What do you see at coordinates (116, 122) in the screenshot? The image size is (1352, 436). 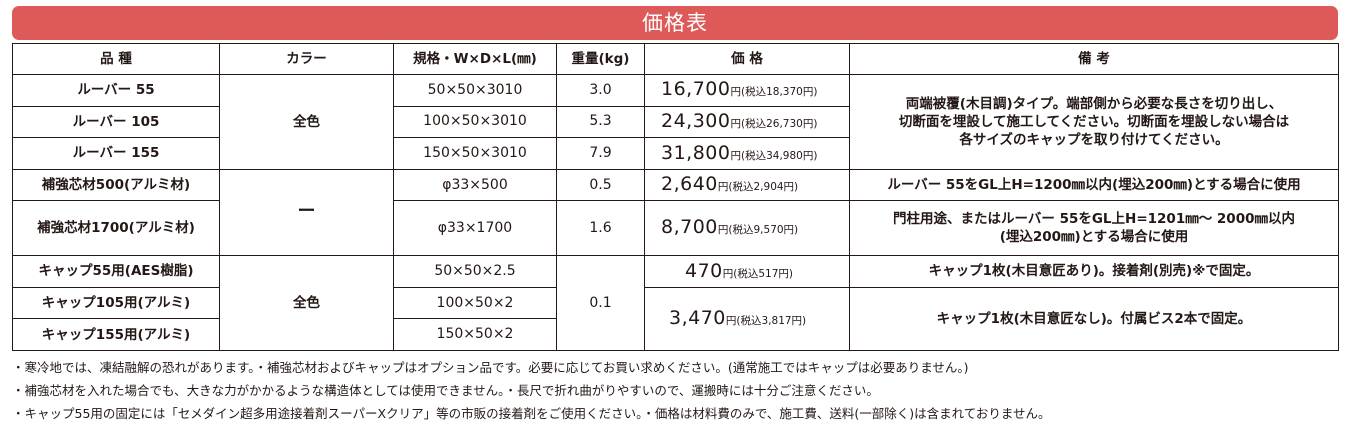 I see `product-name: ルーバー 105` at bounding box center [116, 122].